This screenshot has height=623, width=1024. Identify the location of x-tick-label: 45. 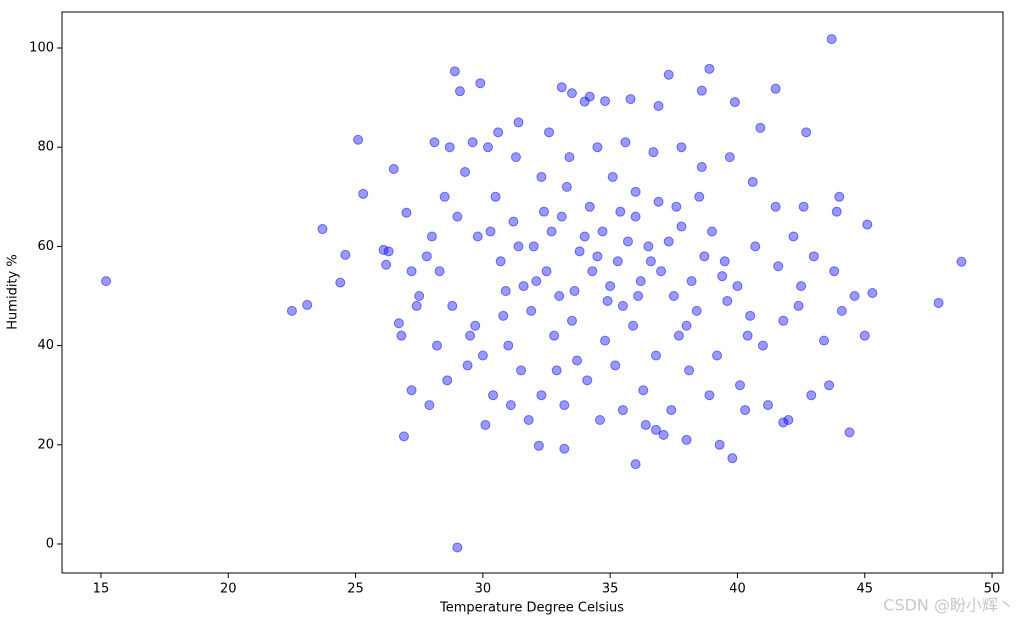
(864, 589).